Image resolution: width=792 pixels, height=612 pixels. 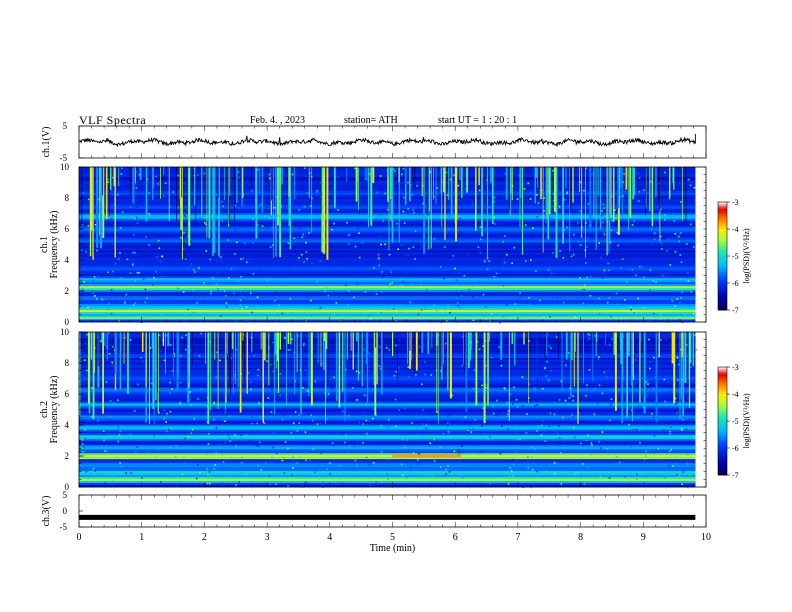 I want to click on colorbar-tick-label: -3, so click(x=735, y=202).